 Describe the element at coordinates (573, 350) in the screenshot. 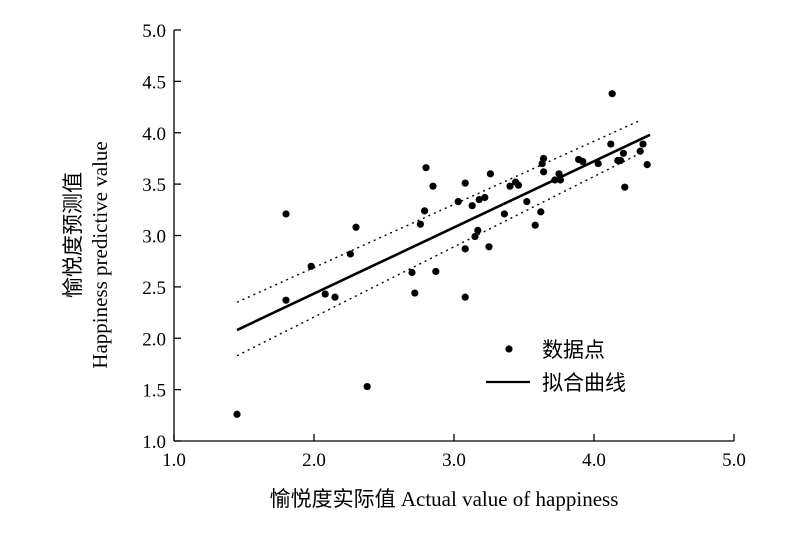

I see `legend-label-points: 数据点` at that location.